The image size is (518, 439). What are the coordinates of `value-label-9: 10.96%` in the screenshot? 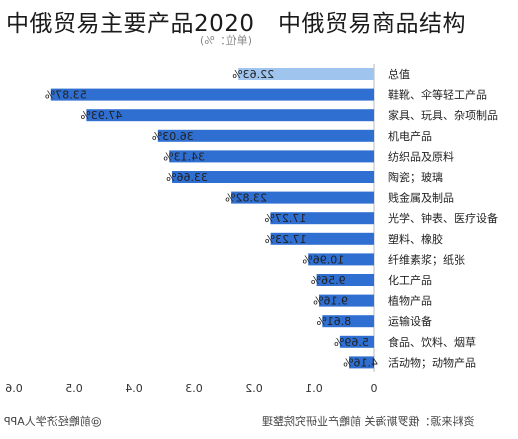 It's located at (323, 259).